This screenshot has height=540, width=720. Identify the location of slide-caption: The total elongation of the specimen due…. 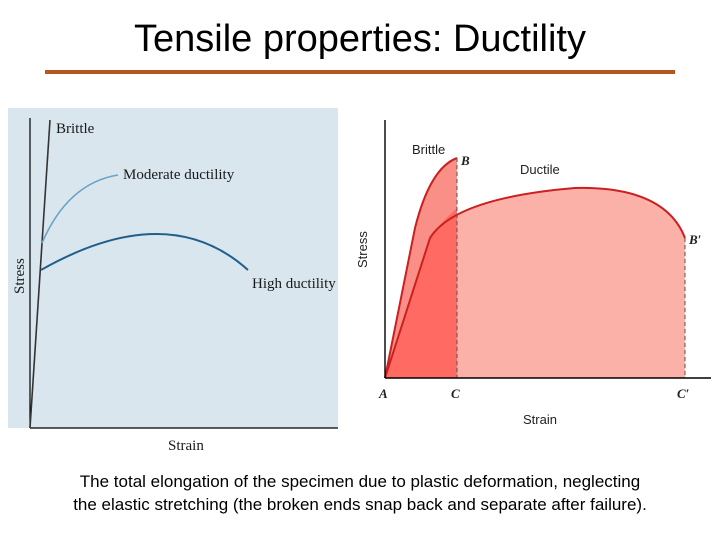
(360, 493).